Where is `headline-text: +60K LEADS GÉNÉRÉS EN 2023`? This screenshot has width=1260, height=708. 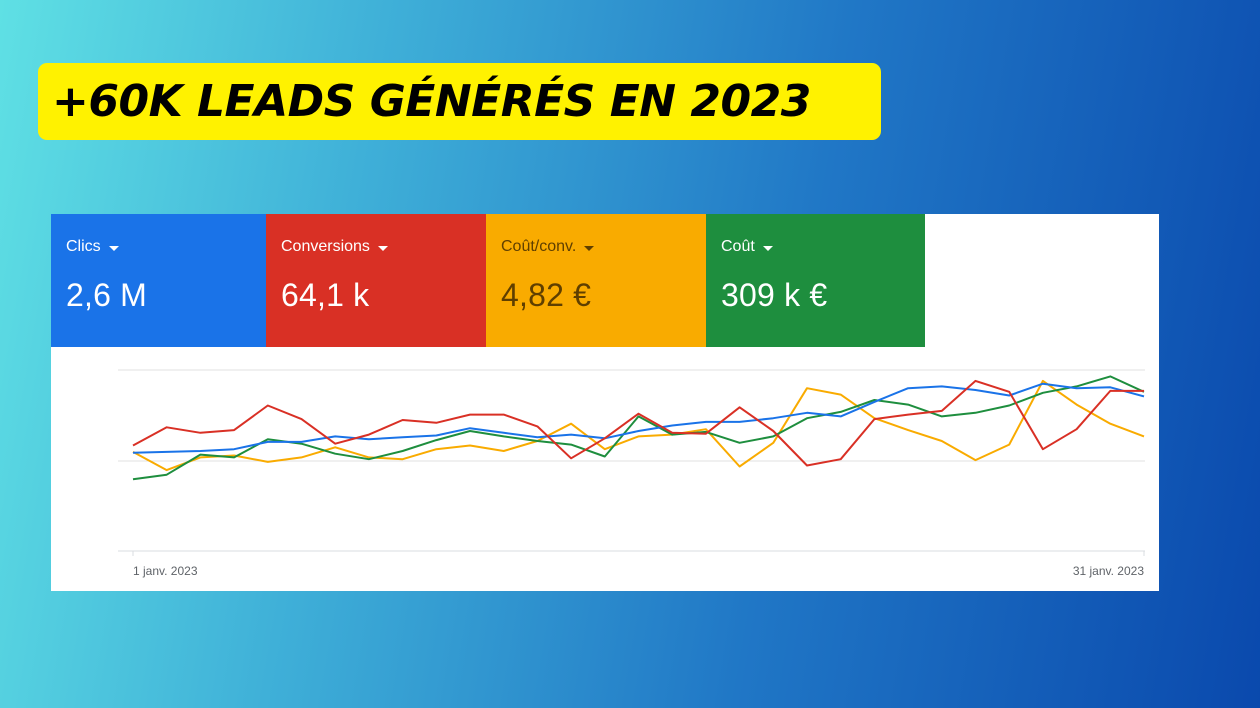
headline-text: +60K LEADS GÉNÉRÉS EN 2023 is located at coordinates (431, 101).